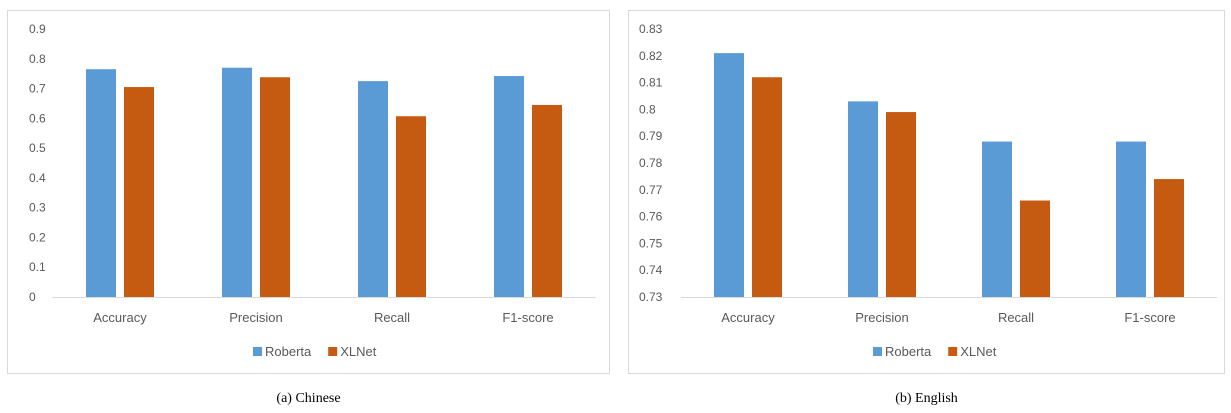 Image resolution: width=1231 pixels, height=413 pixels. What do you see at coordinates (37, 29) in the screenshot?
I see `y-tick-label: 0.9` at bounding box center [37, 29].